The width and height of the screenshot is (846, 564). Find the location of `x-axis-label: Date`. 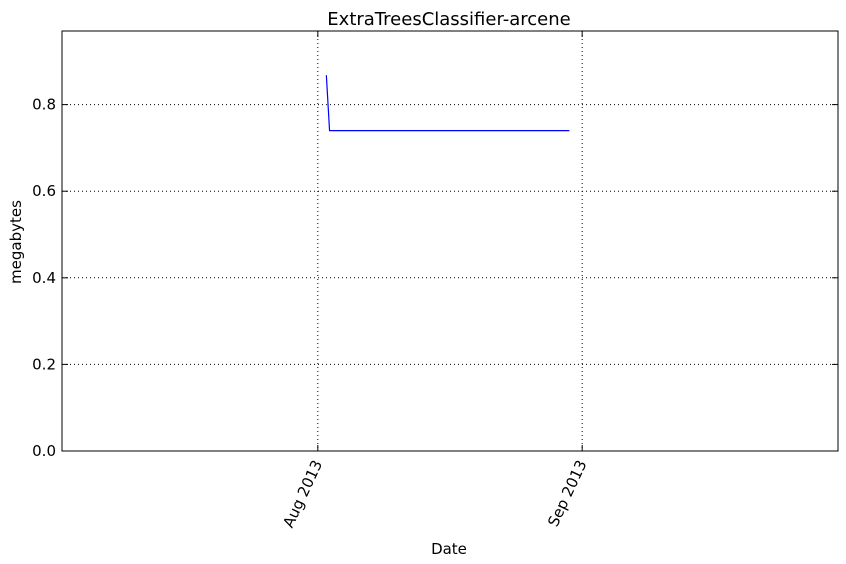

x-axis-label: Date is located at coordinates (449, 549).